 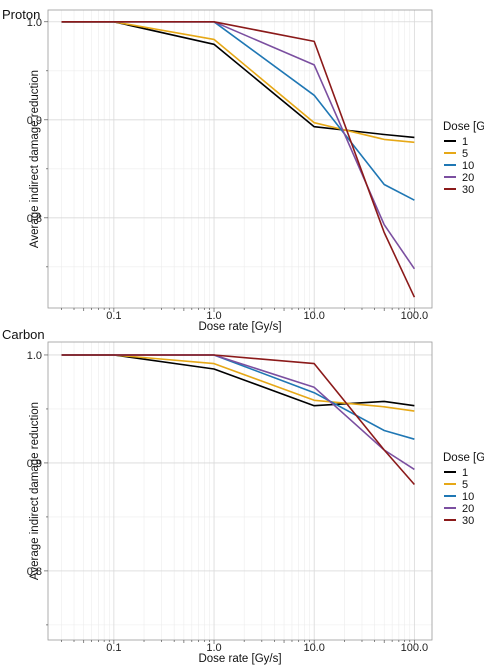 I want to click on panel-title: Carbon, so click(x=23, y=334).